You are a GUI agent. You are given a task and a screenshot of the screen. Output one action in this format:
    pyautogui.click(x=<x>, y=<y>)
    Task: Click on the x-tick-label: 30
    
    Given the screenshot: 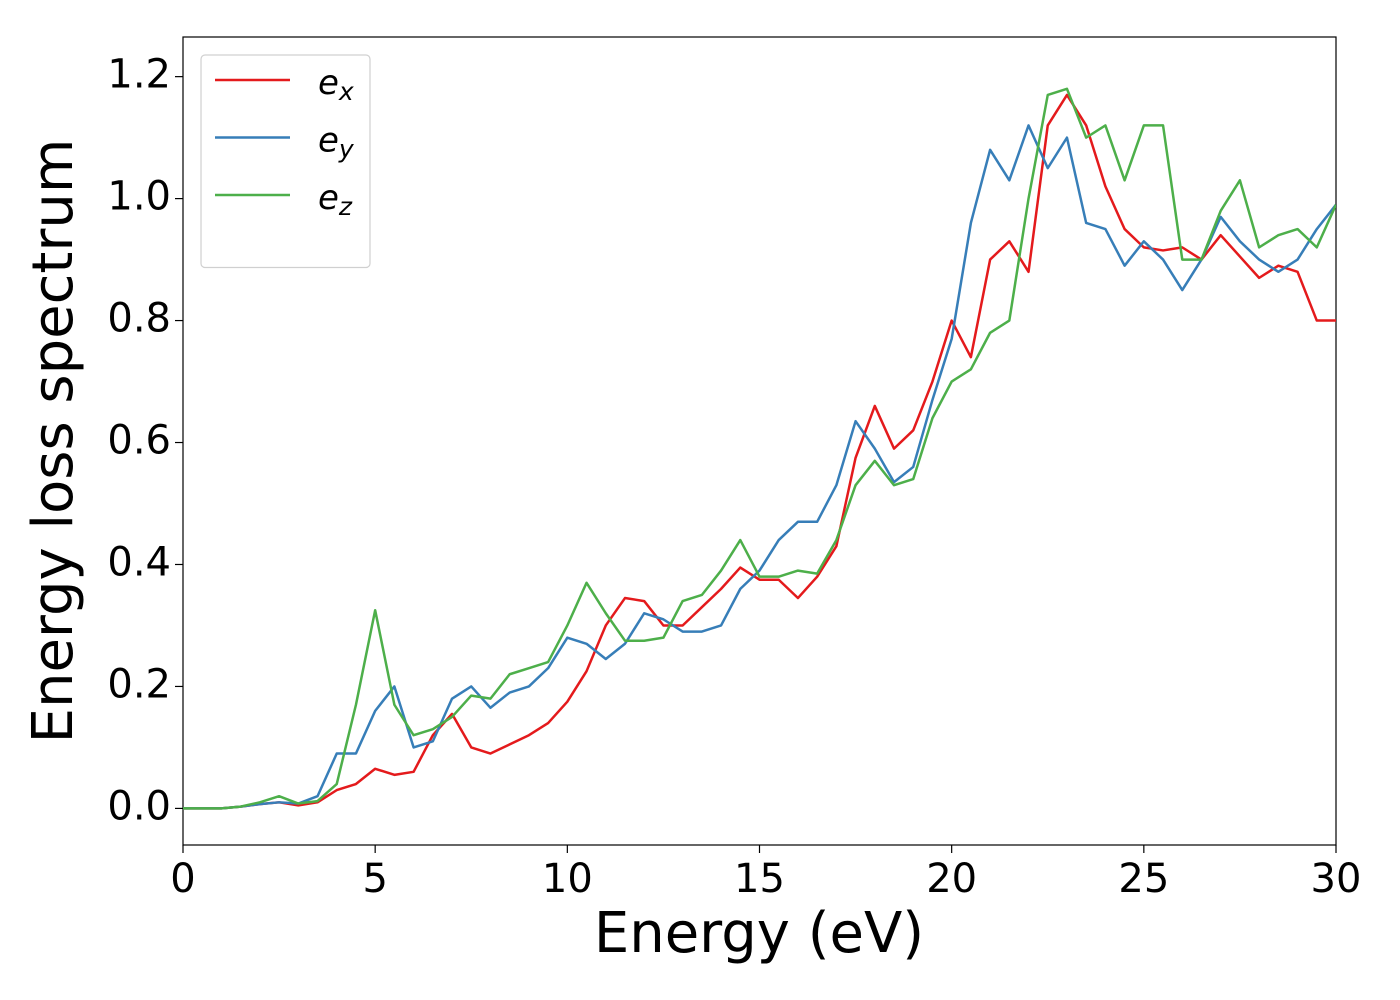 What is the action you would take?
    pyautogui.click(x=1336, y=879)
    